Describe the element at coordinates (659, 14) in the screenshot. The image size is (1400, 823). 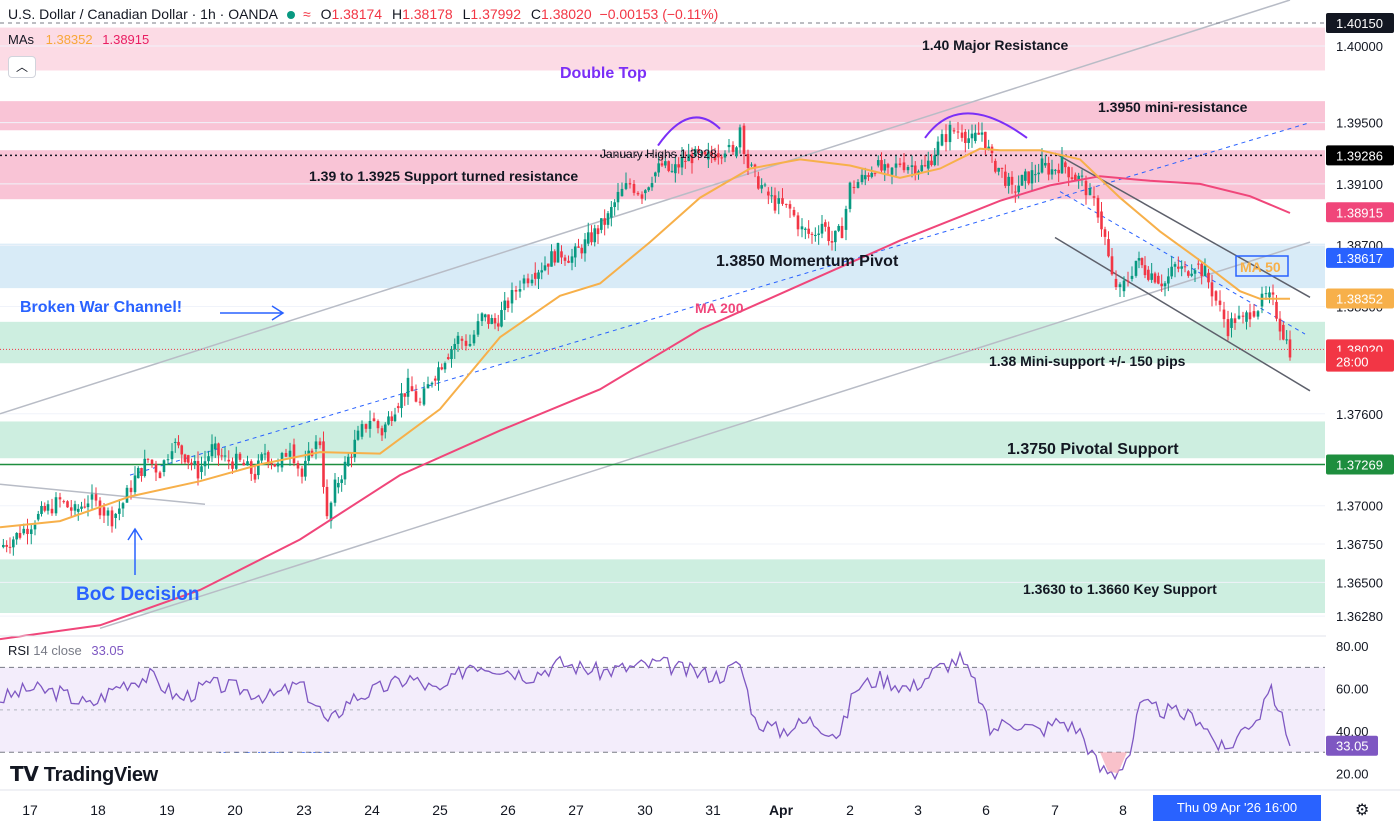
I see `change-value: −0.00153 (−0.11%)` at that location.